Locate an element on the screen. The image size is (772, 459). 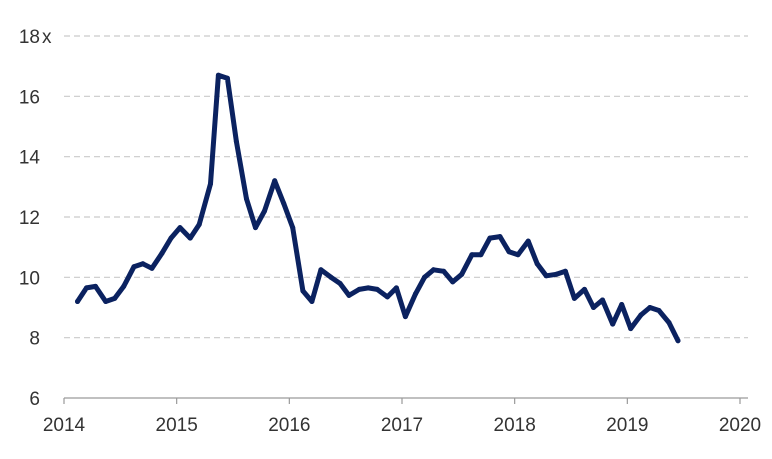
y-axis-ticks: 6 8 10 12 14 16 18 is located at coordinates (30, 218).